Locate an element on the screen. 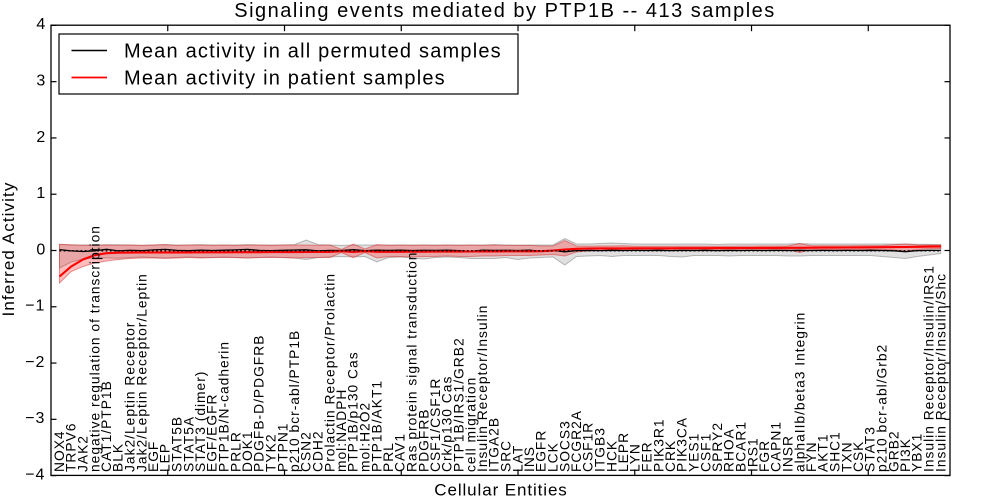  svg-text: CAV1 is located at coordinates (400, 452).